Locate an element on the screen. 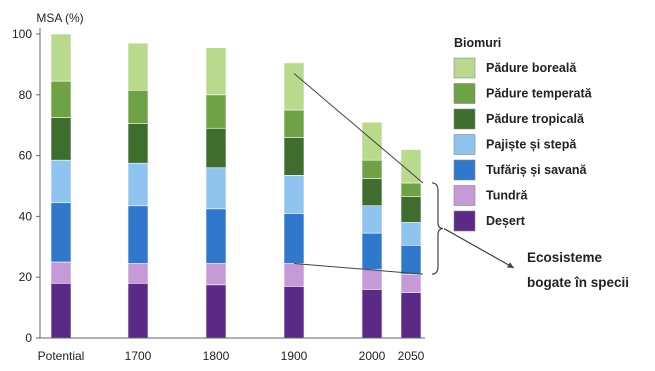  x-tick-label: 1700 is located at coordinates (138, 356).